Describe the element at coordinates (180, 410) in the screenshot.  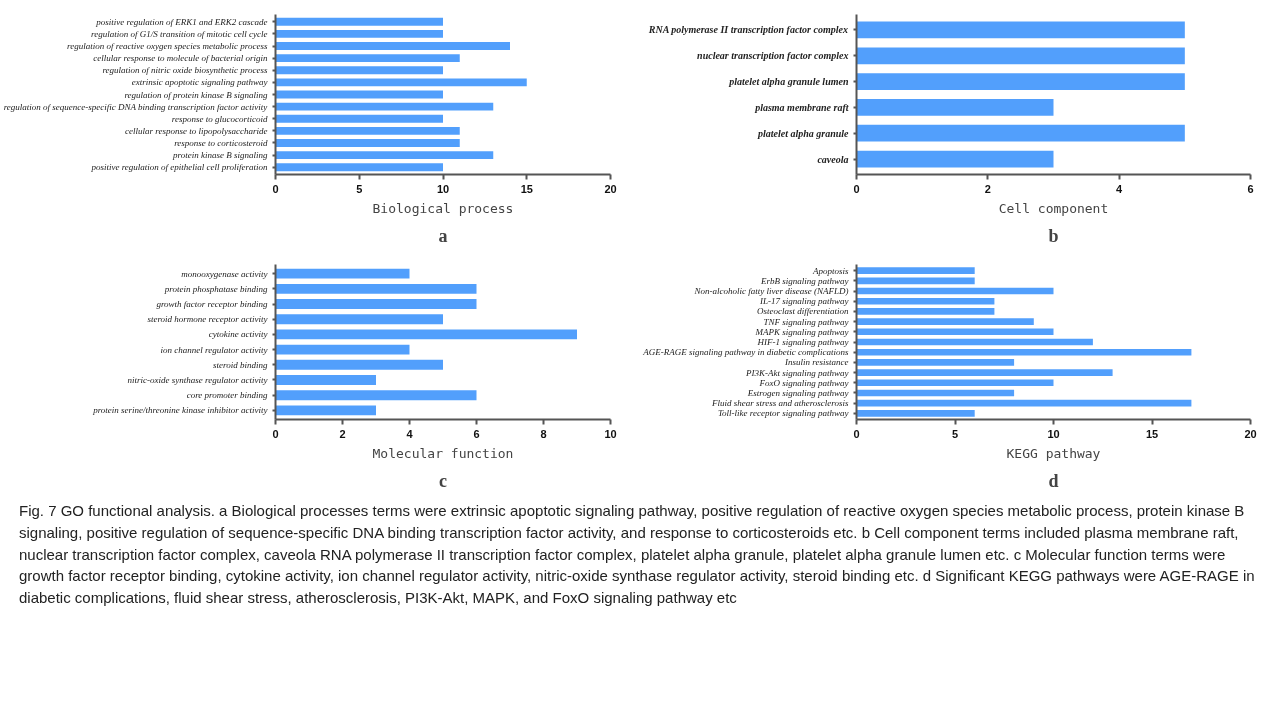
I see `y-tick-label: protein serine/threonine kinase inhibitor activity` at that location.